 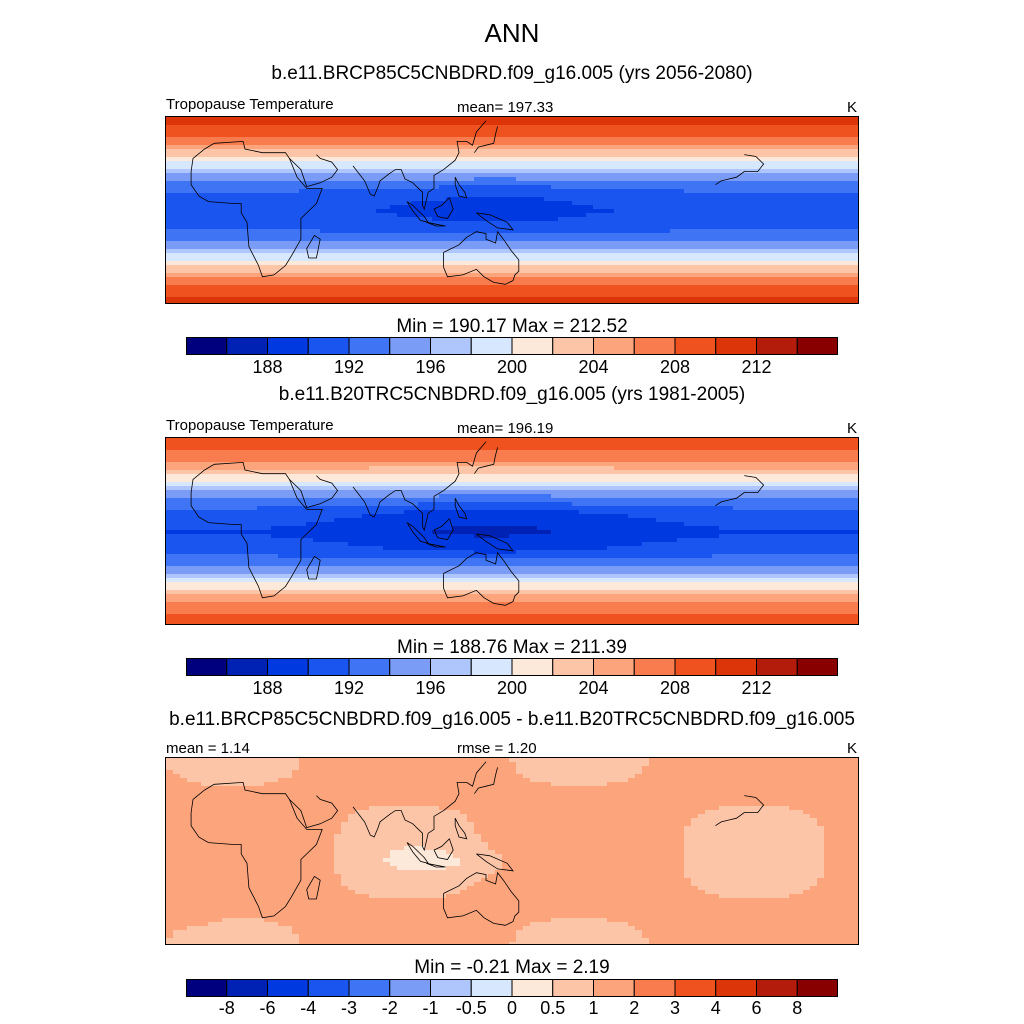 What do you see at coordinates (593, 367) in the screenshot?
I see `colorbar-tick-label: 204` at bounding box center [593, 367].